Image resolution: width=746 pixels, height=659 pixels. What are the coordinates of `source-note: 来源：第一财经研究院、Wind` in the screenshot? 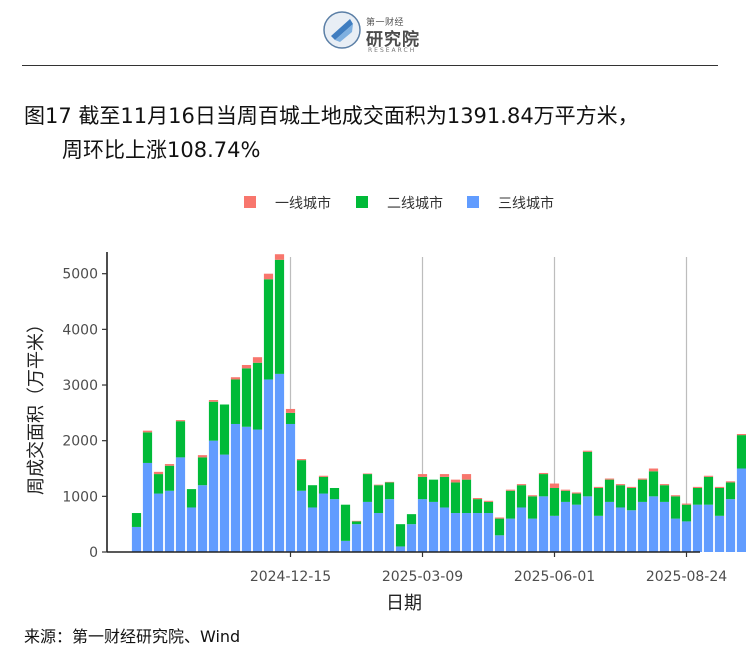 It's located at (132, 636).